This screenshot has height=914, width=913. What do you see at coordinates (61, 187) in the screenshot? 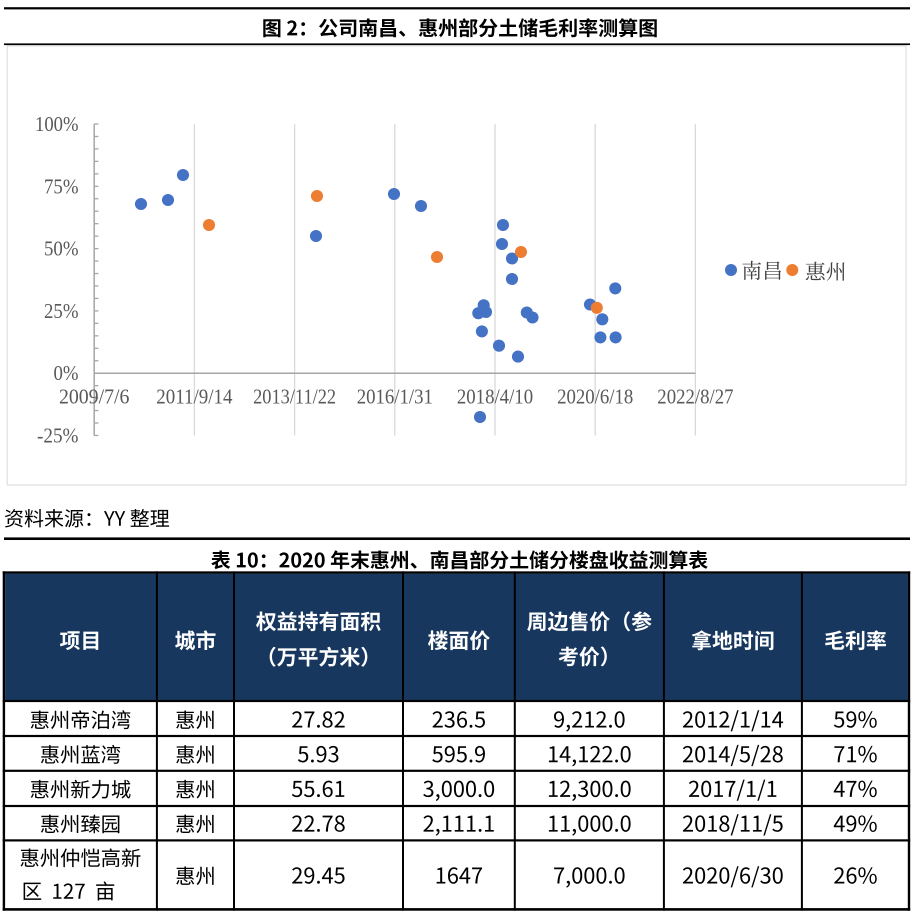
I see `svg-text: 75%` at bounding box center [61, 187].